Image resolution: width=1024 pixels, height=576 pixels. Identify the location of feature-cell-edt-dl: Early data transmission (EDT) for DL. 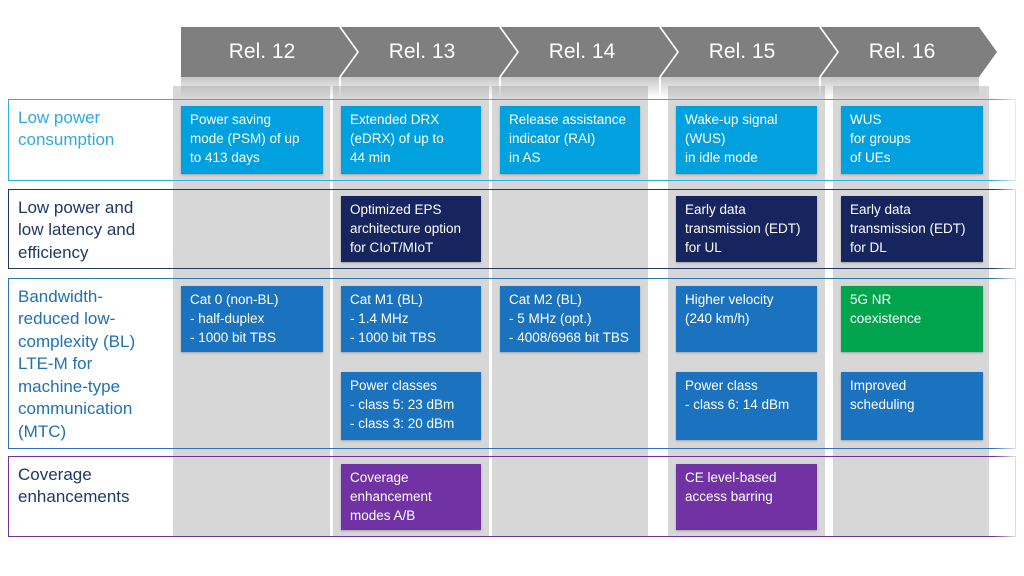
(912, 229).